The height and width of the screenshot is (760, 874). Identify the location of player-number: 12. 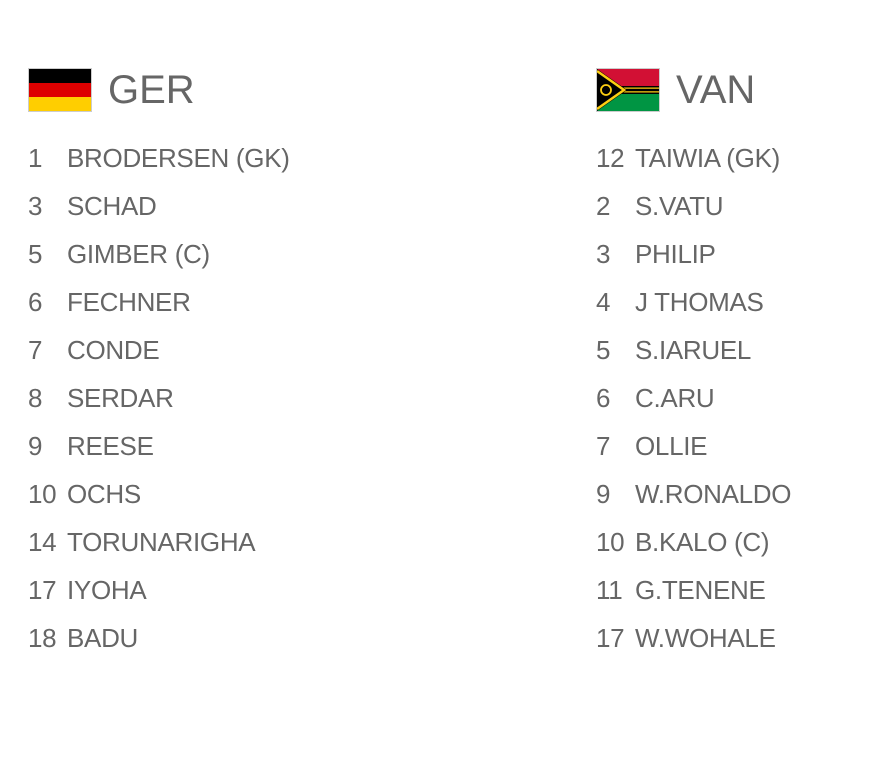
(610, 157).